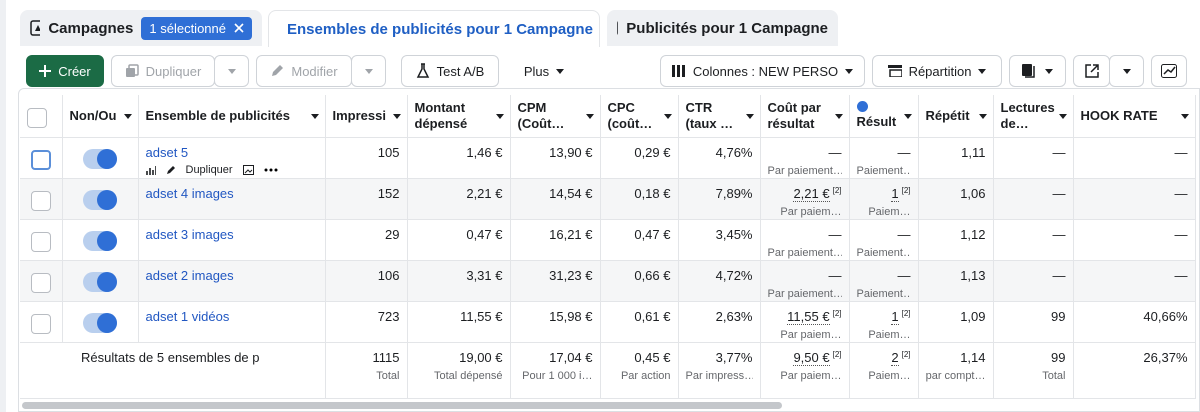 Image resolution: width=1200 pixels, height=412 pixels. I want to click on header-cell: Répétit, so click(956, 116).